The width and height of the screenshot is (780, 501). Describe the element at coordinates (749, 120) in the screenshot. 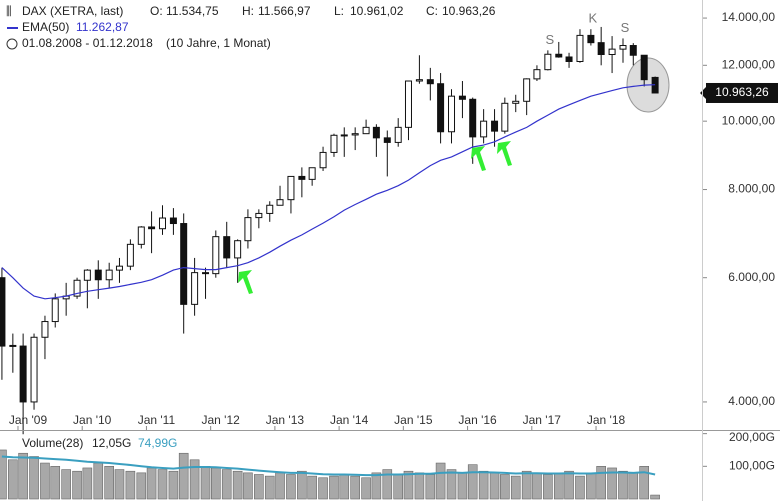

I see `y-tick-label: 10.000,00` at that location.